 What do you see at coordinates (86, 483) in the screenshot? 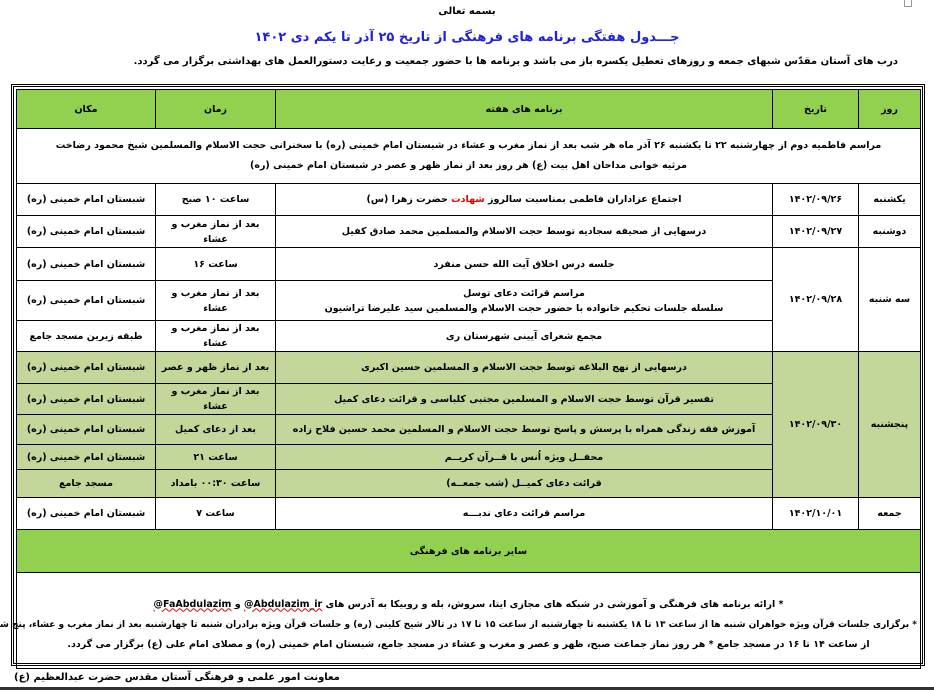
I see `place: مسجد جامع` at bounding box center [86, 483].